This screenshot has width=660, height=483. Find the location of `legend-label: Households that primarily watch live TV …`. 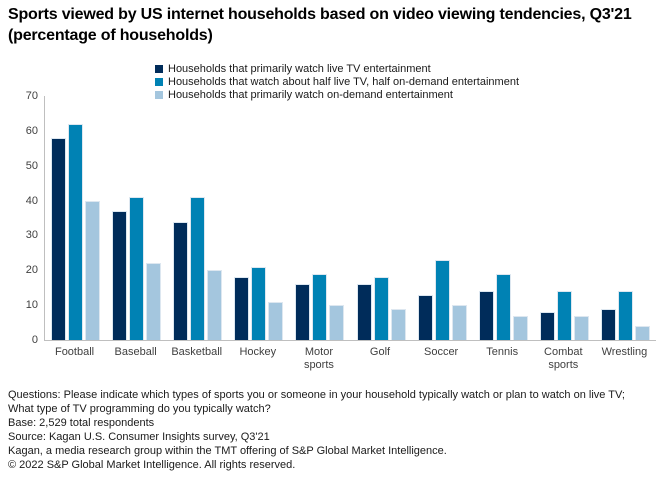

legend-label: Households that primarily watch live TV … is located at coordinates (299, 68).